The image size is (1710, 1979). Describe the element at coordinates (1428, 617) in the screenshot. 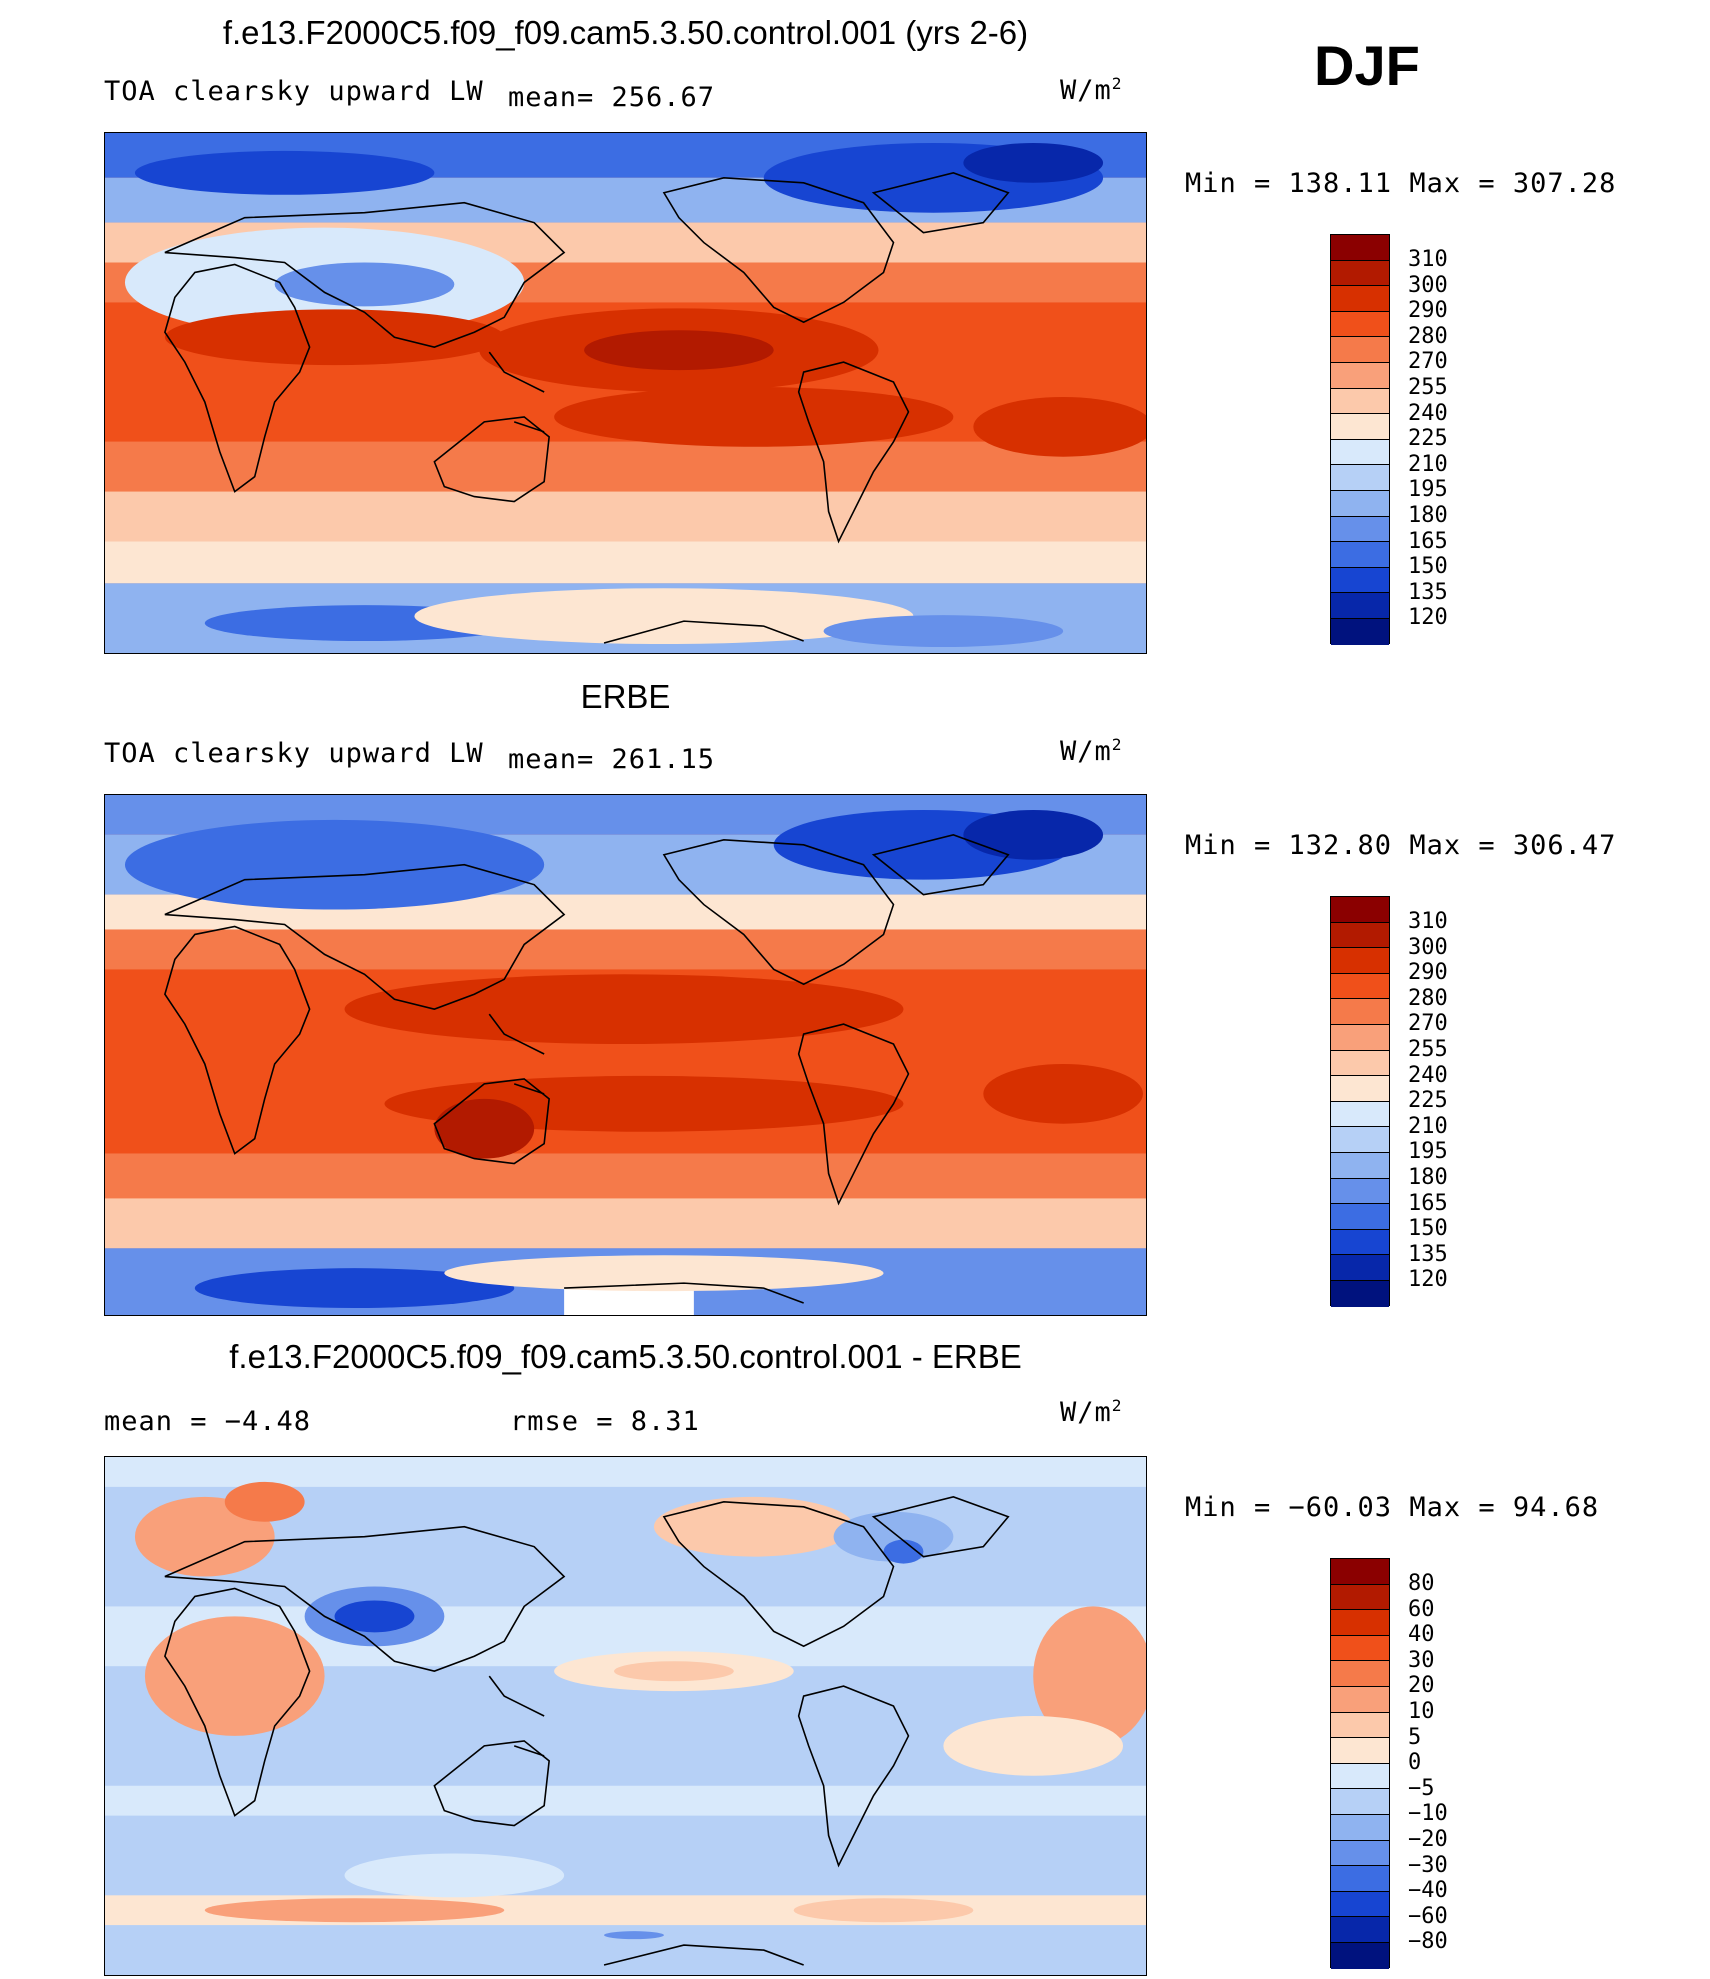

I see `panel-model-cbar-label: 120` at that location.